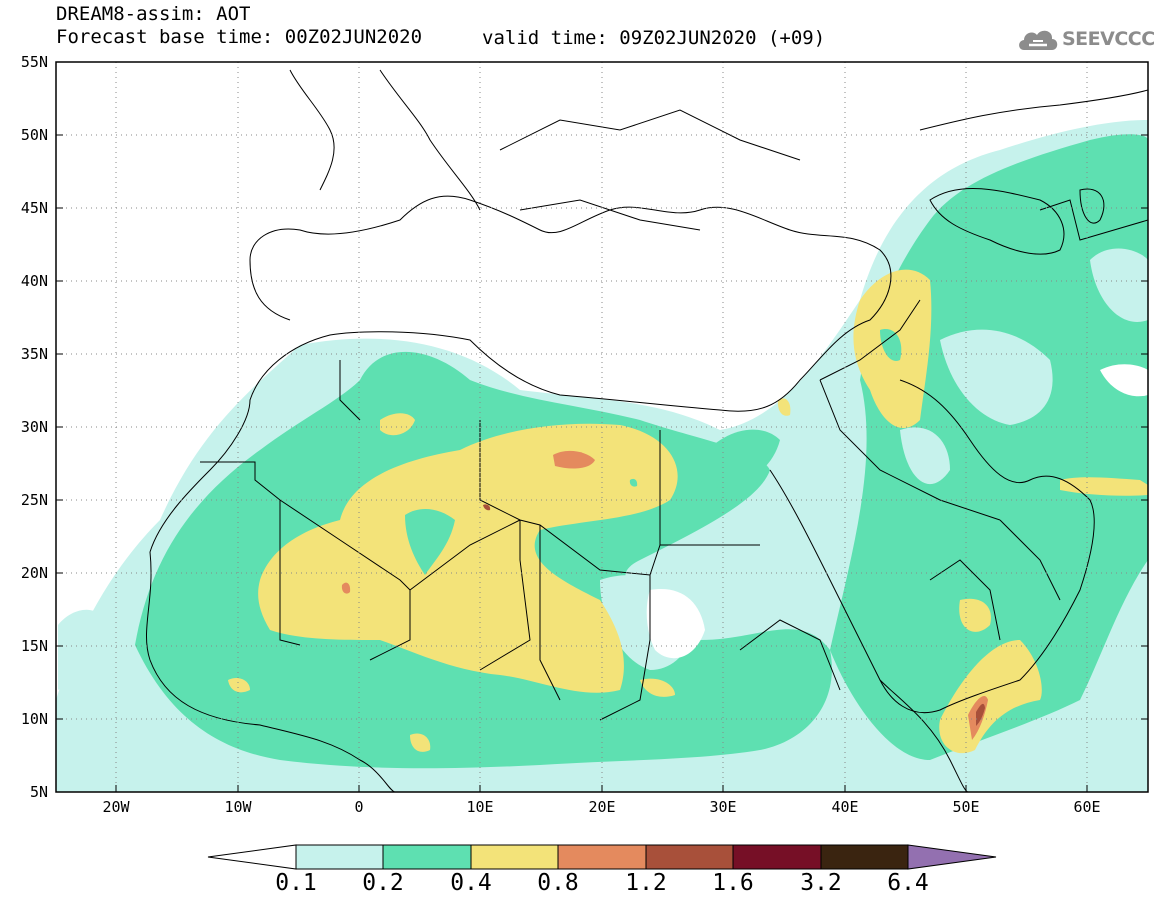 The height and width of the screenshot is (905, 1165). I want to click on colorbar-label: 6.4, so click(908, 883).